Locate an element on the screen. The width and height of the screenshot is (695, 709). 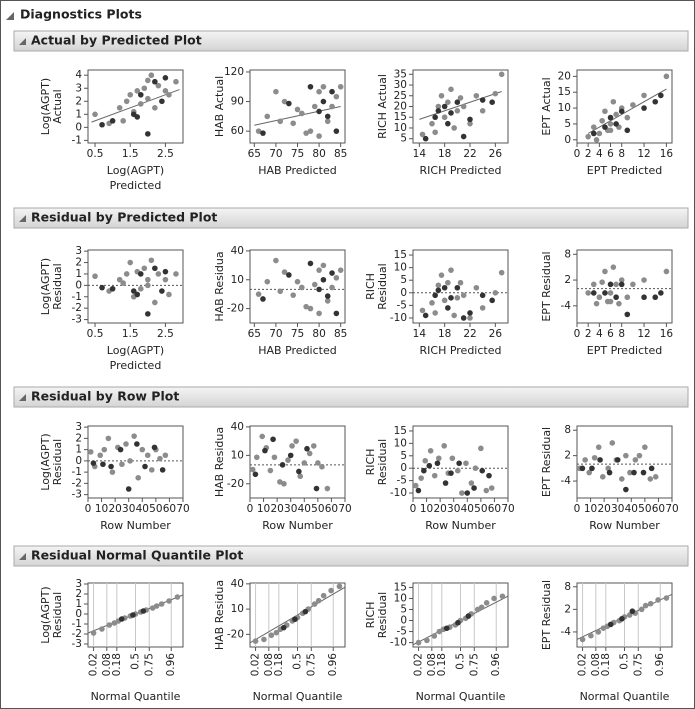
y-tick-label: 1 is located at coordinates (78, 274).